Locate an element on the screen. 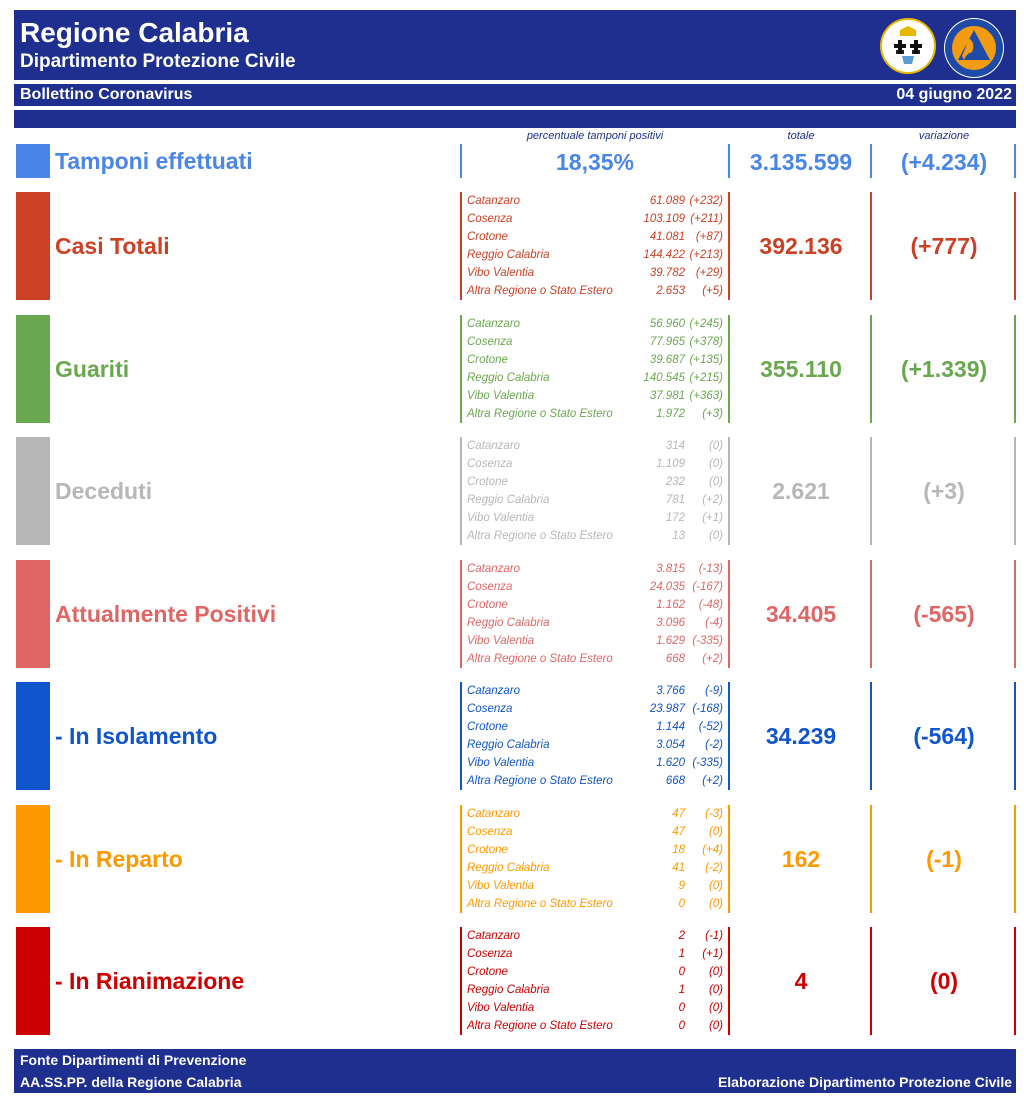 The height and width of the screenshot is (1109, 1024). bulletin-date: 04 giugno 2022 is located at coordinates (954, 94).